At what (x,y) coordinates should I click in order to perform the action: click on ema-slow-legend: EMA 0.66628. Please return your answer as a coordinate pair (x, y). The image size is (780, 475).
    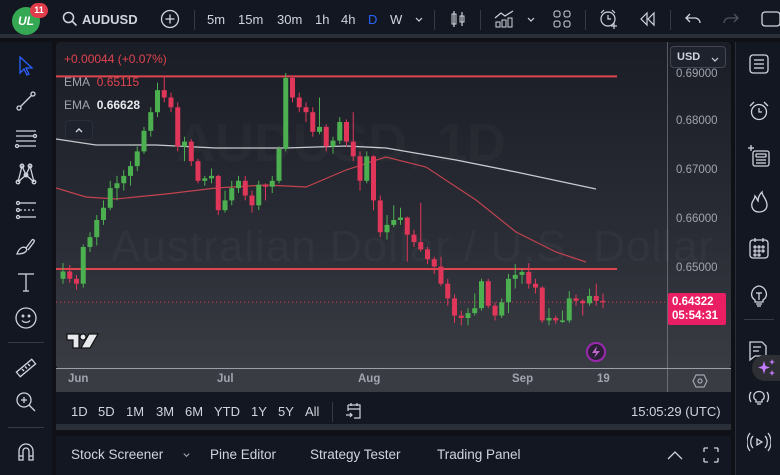
    Looking at the image, I should click on (102, 105).